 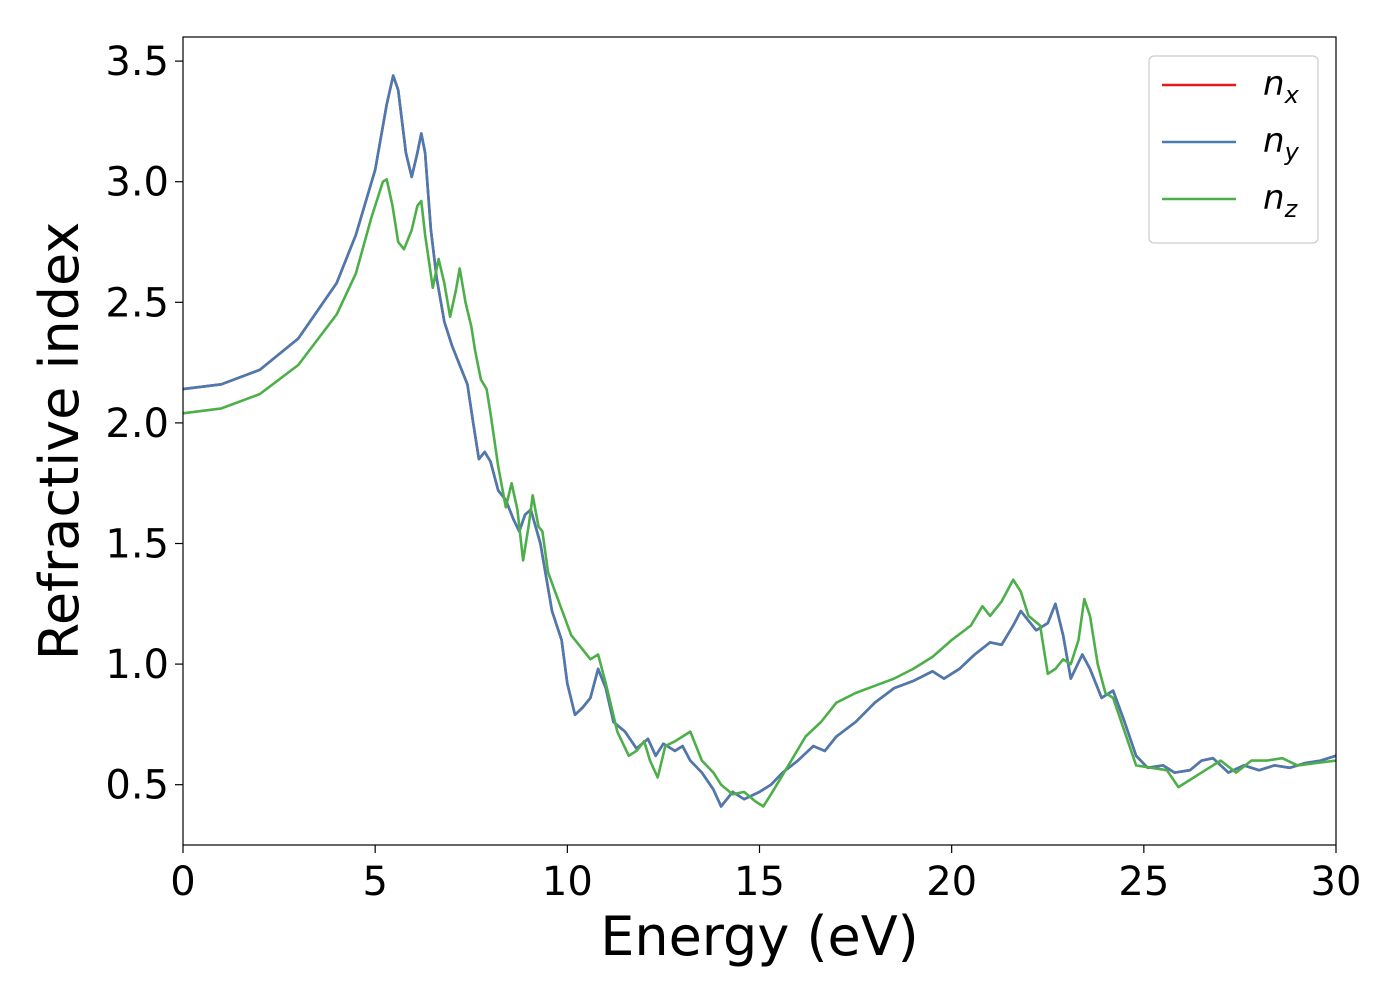 I want to click on y-tick-label: 3.0, so click(x=137, y=183).